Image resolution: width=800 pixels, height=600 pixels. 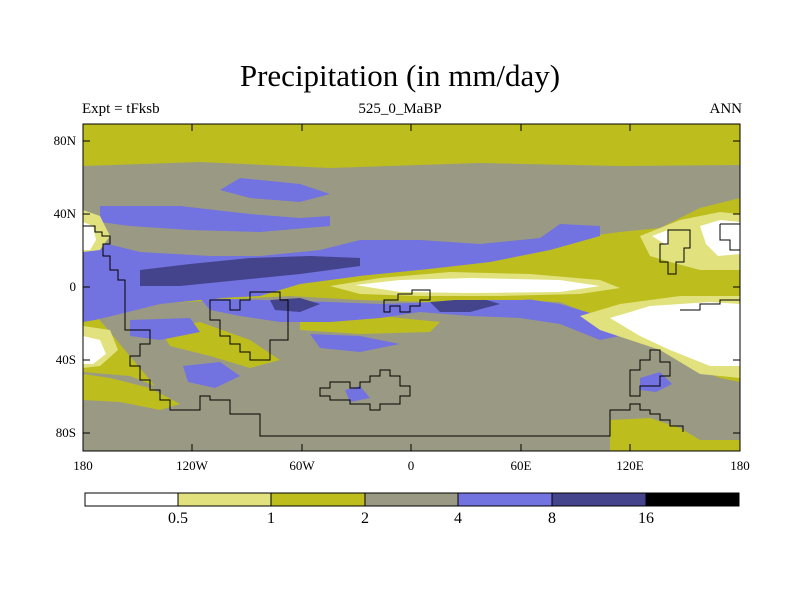 I want to click on y-tick-label: 0, so click(x=73, y=286).